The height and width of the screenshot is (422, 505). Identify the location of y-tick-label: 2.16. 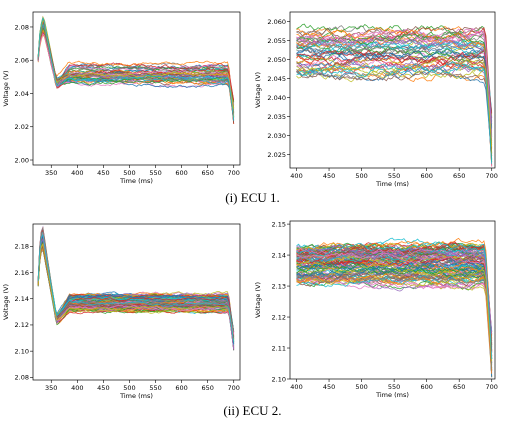
(22, 273).